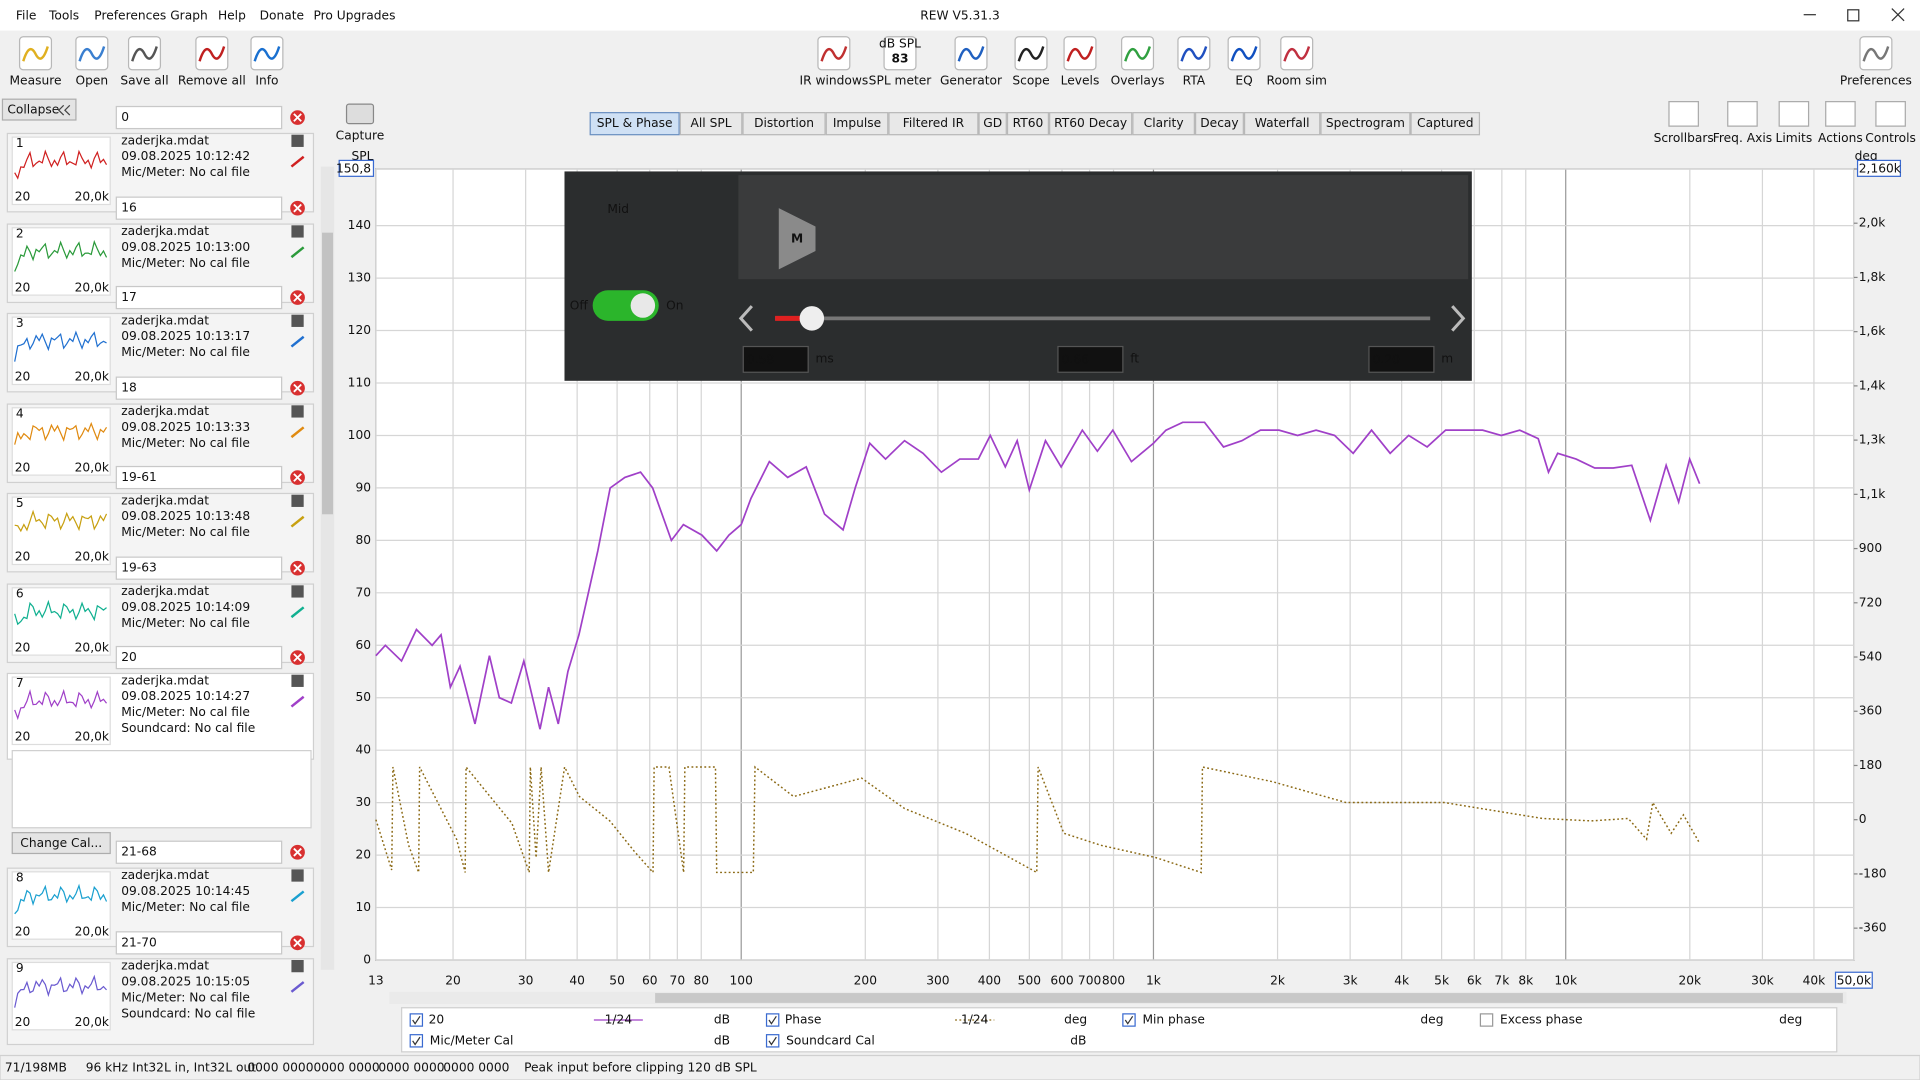 Image resolution: width=1920 pixels, height=1080 pixels. What do you see at coordinates (1249, 998) in the screenshot?
I see `graph-h-scroll-thumb` at bounding box center [1249, 998].